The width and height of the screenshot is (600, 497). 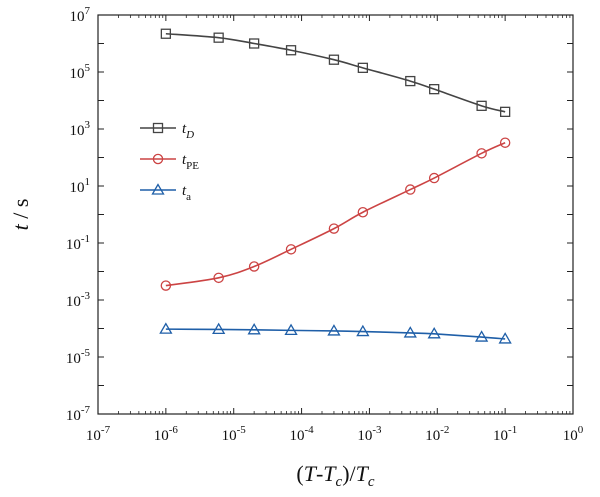 I want to click on y-axis-title: t / s, so click(x=20, y=215).